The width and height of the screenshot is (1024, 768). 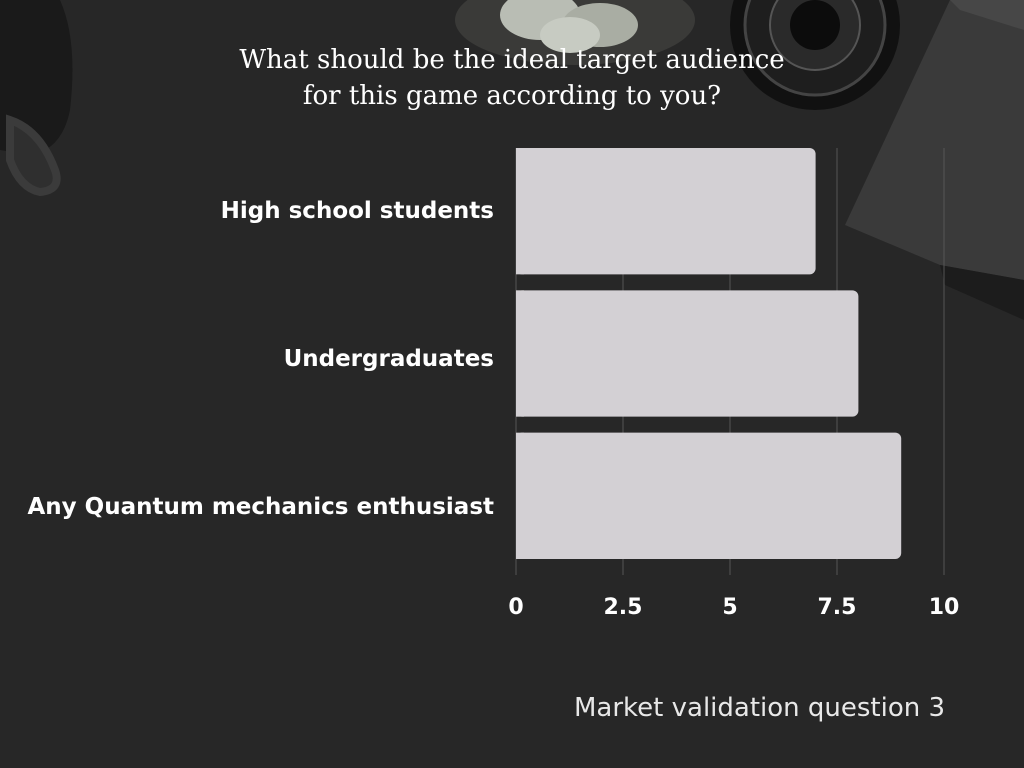 What do you see at coordinates (934, 160) in the screenshot?
I see `notebook-decoration` at bounding box center [934, 160].